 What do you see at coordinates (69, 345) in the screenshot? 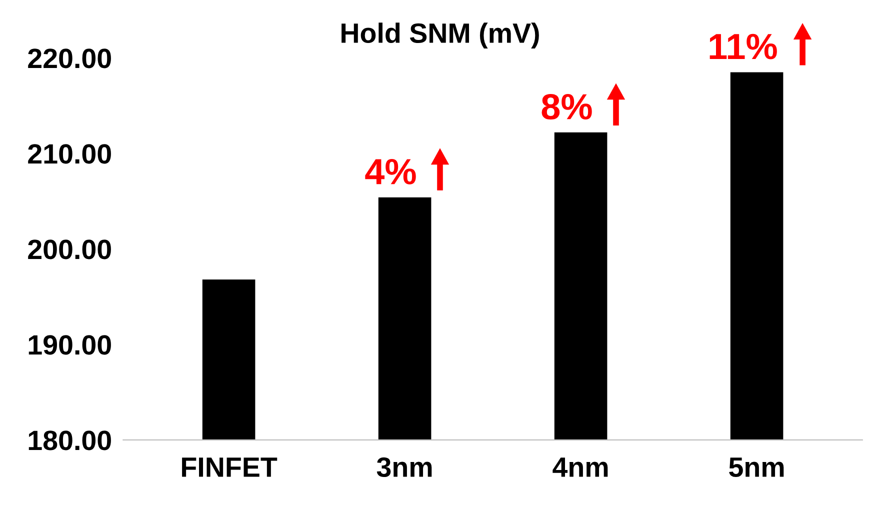
I see `y-tick-label: 190.00` at bounding box center [69, 345].